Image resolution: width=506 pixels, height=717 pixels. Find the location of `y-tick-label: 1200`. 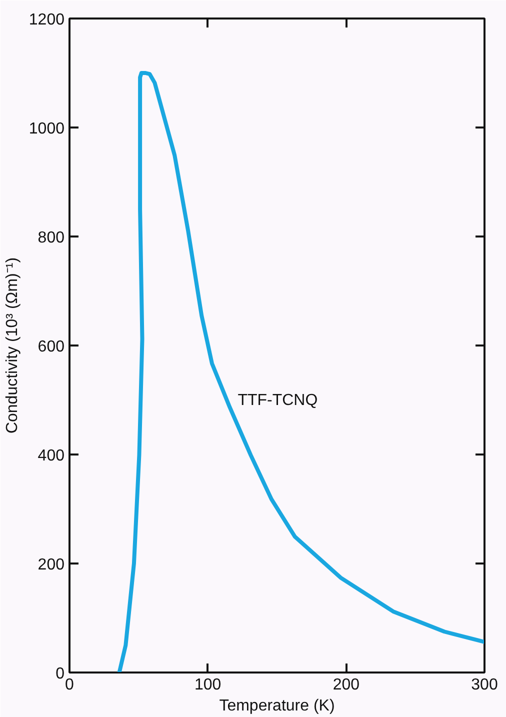

y-tick-label: 1200 is located at coordinates (46, 20).